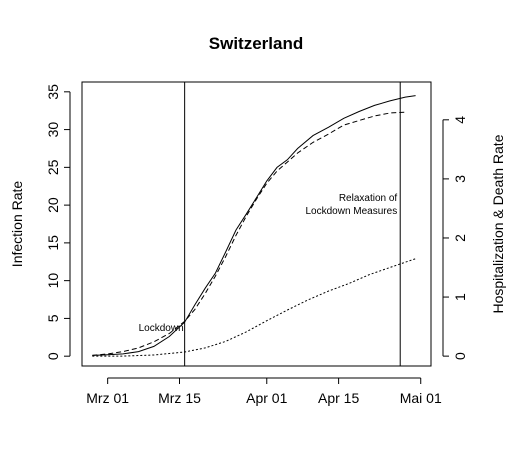 This screenshot has height=471, width=513. I want to click on x-tick-label: Mai 01, so click(421, 398).